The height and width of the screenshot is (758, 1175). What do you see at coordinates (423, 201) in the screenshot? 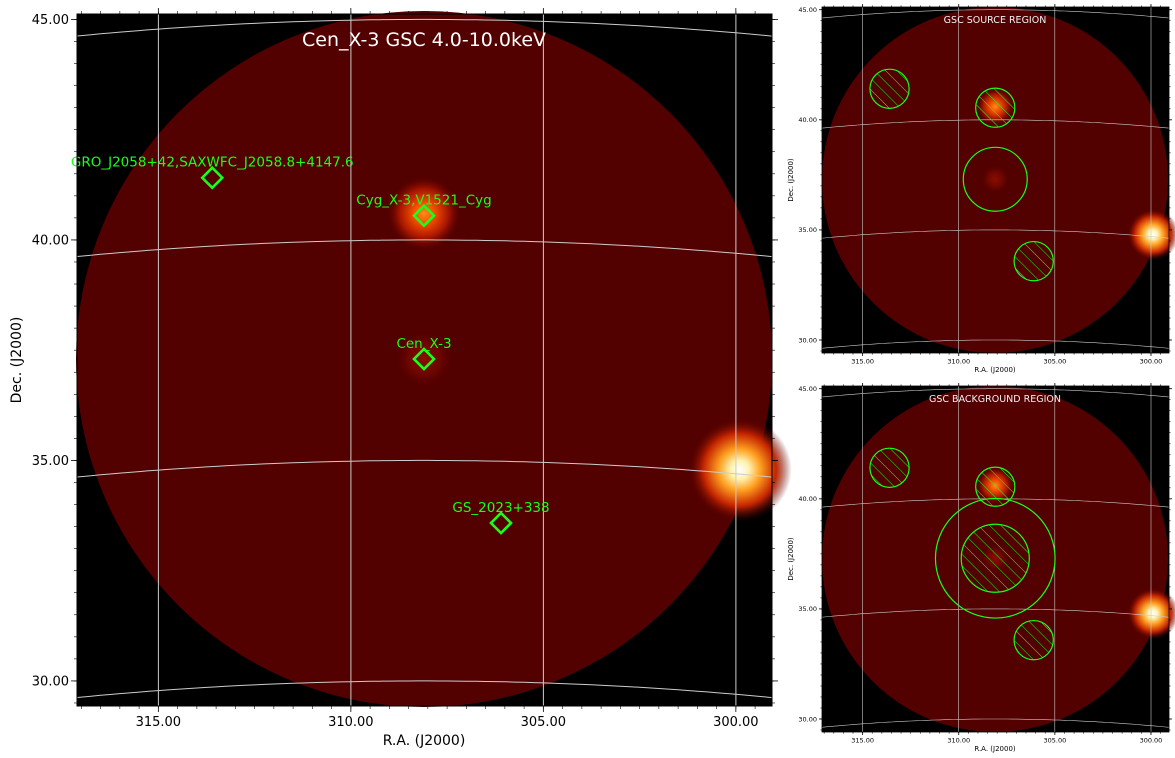
I see `source-label: Cyg_X-3,V1521_Cyg` at bounding box center [423, 201].